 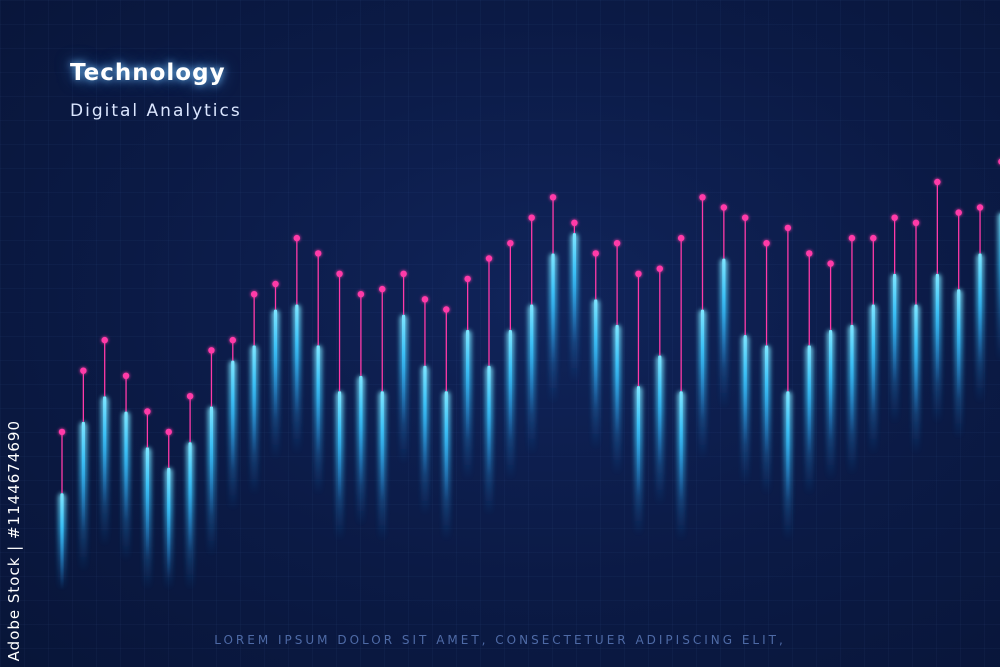 What do you see at coordinates (148, 73) in the screenshot?
I see `page-title: Technology` at bounding box center [148, 73].